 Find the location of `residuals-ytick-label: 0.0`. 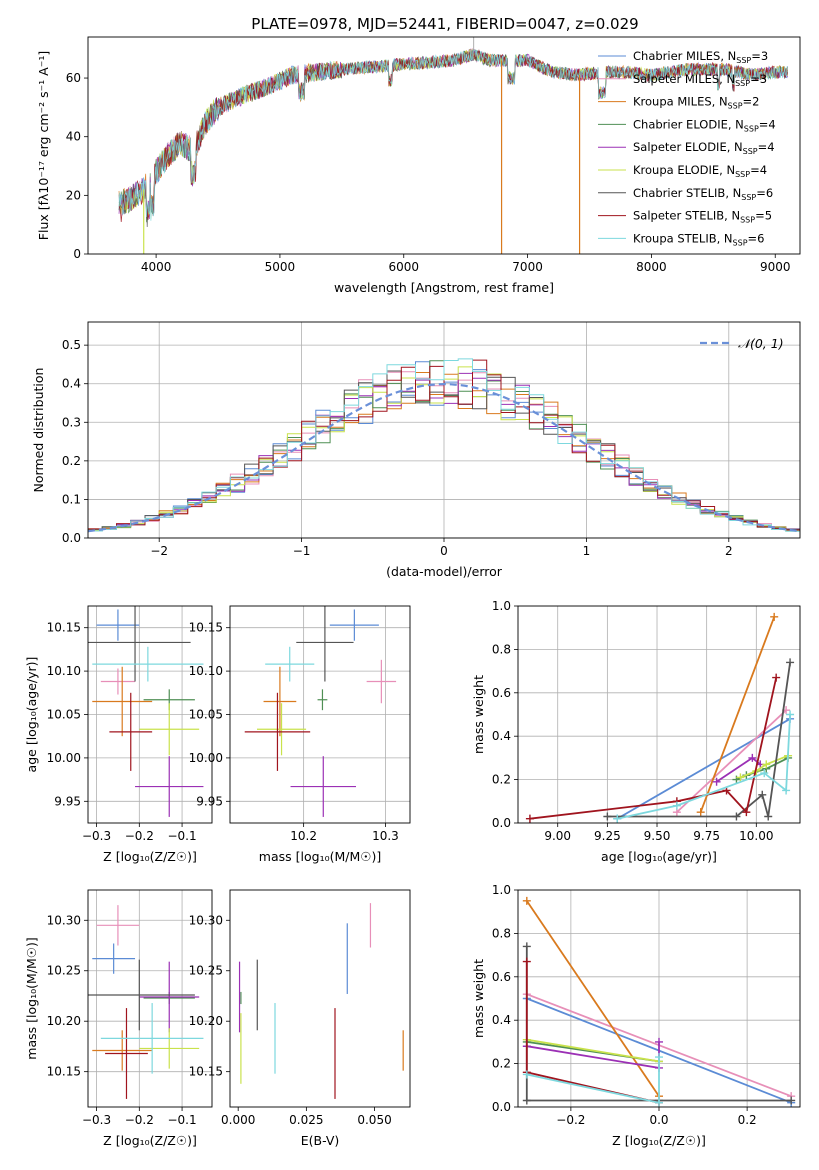

residuals-ytick-label: 0.0 is located at coordinates (71, 538).